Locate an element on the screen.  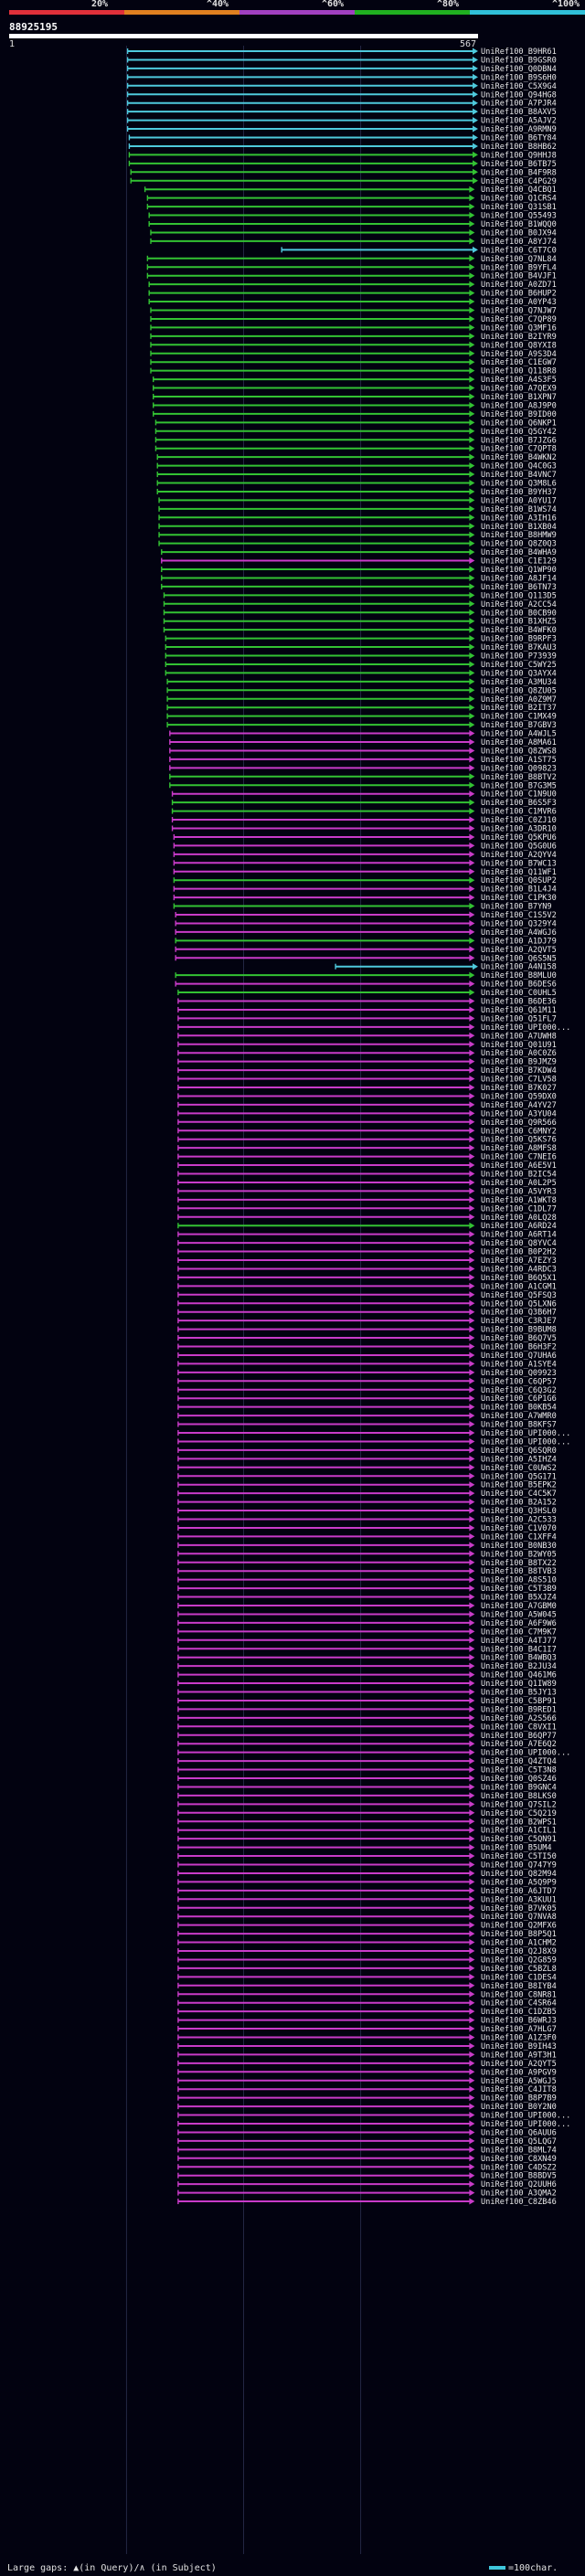
hit-label: UniRef100_C6T7C0 is located at coordinates (519, 250).